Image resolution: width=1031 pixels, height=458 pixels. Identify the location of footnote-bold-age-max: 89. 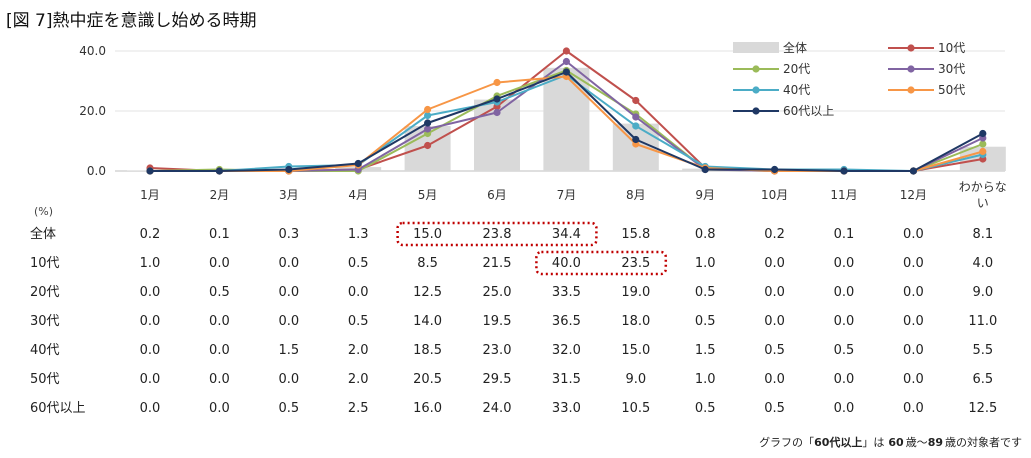
(935, 442).